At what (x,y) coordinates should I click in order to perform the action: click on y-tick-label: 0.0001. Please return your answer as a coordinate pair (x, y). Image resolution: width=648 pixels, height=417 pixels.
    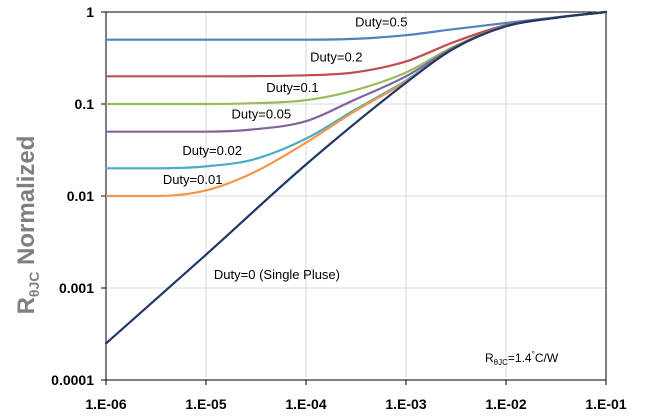
    Looking at the image, I should click on (72, 380).